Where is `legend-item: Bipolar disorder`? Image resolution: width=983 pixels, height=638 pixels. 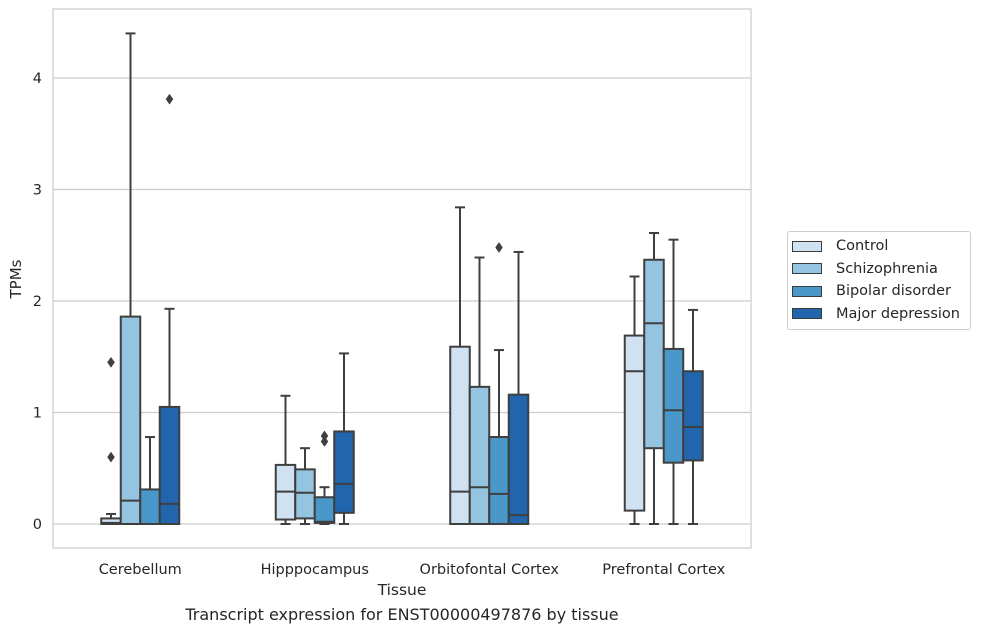 legend-item: Bipolar disorder is located at coordinates (879, 291).